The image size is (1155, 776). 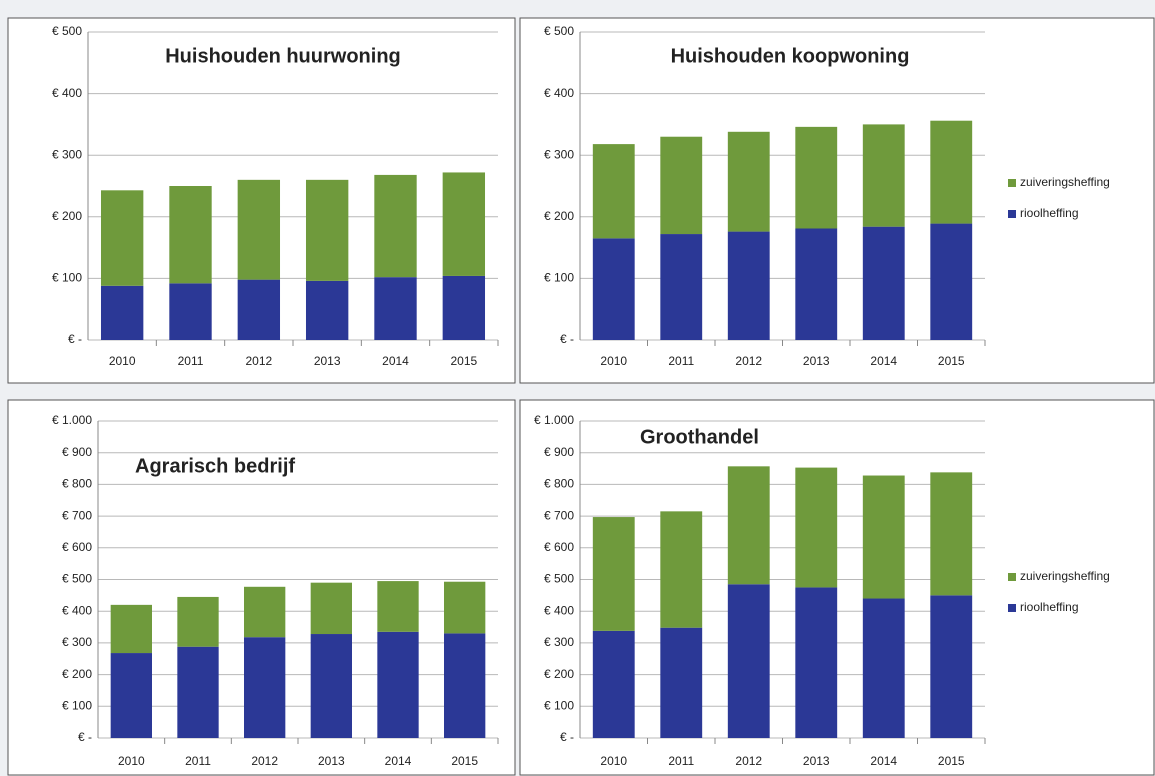 What do you see at coordinates (1065, 576) in the screenshot?
I see `legend-label: zuiveringsheffing` at bounding box center [1065, 576].